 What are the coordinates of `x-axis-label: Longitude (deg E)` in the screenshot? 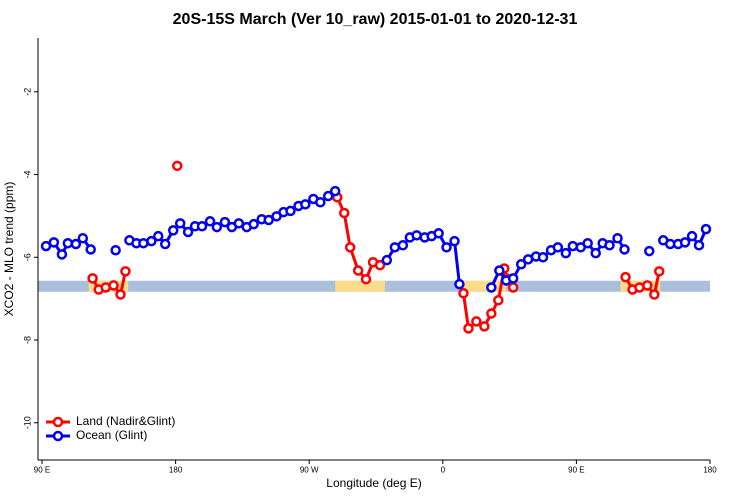 It's located at (373, 483).